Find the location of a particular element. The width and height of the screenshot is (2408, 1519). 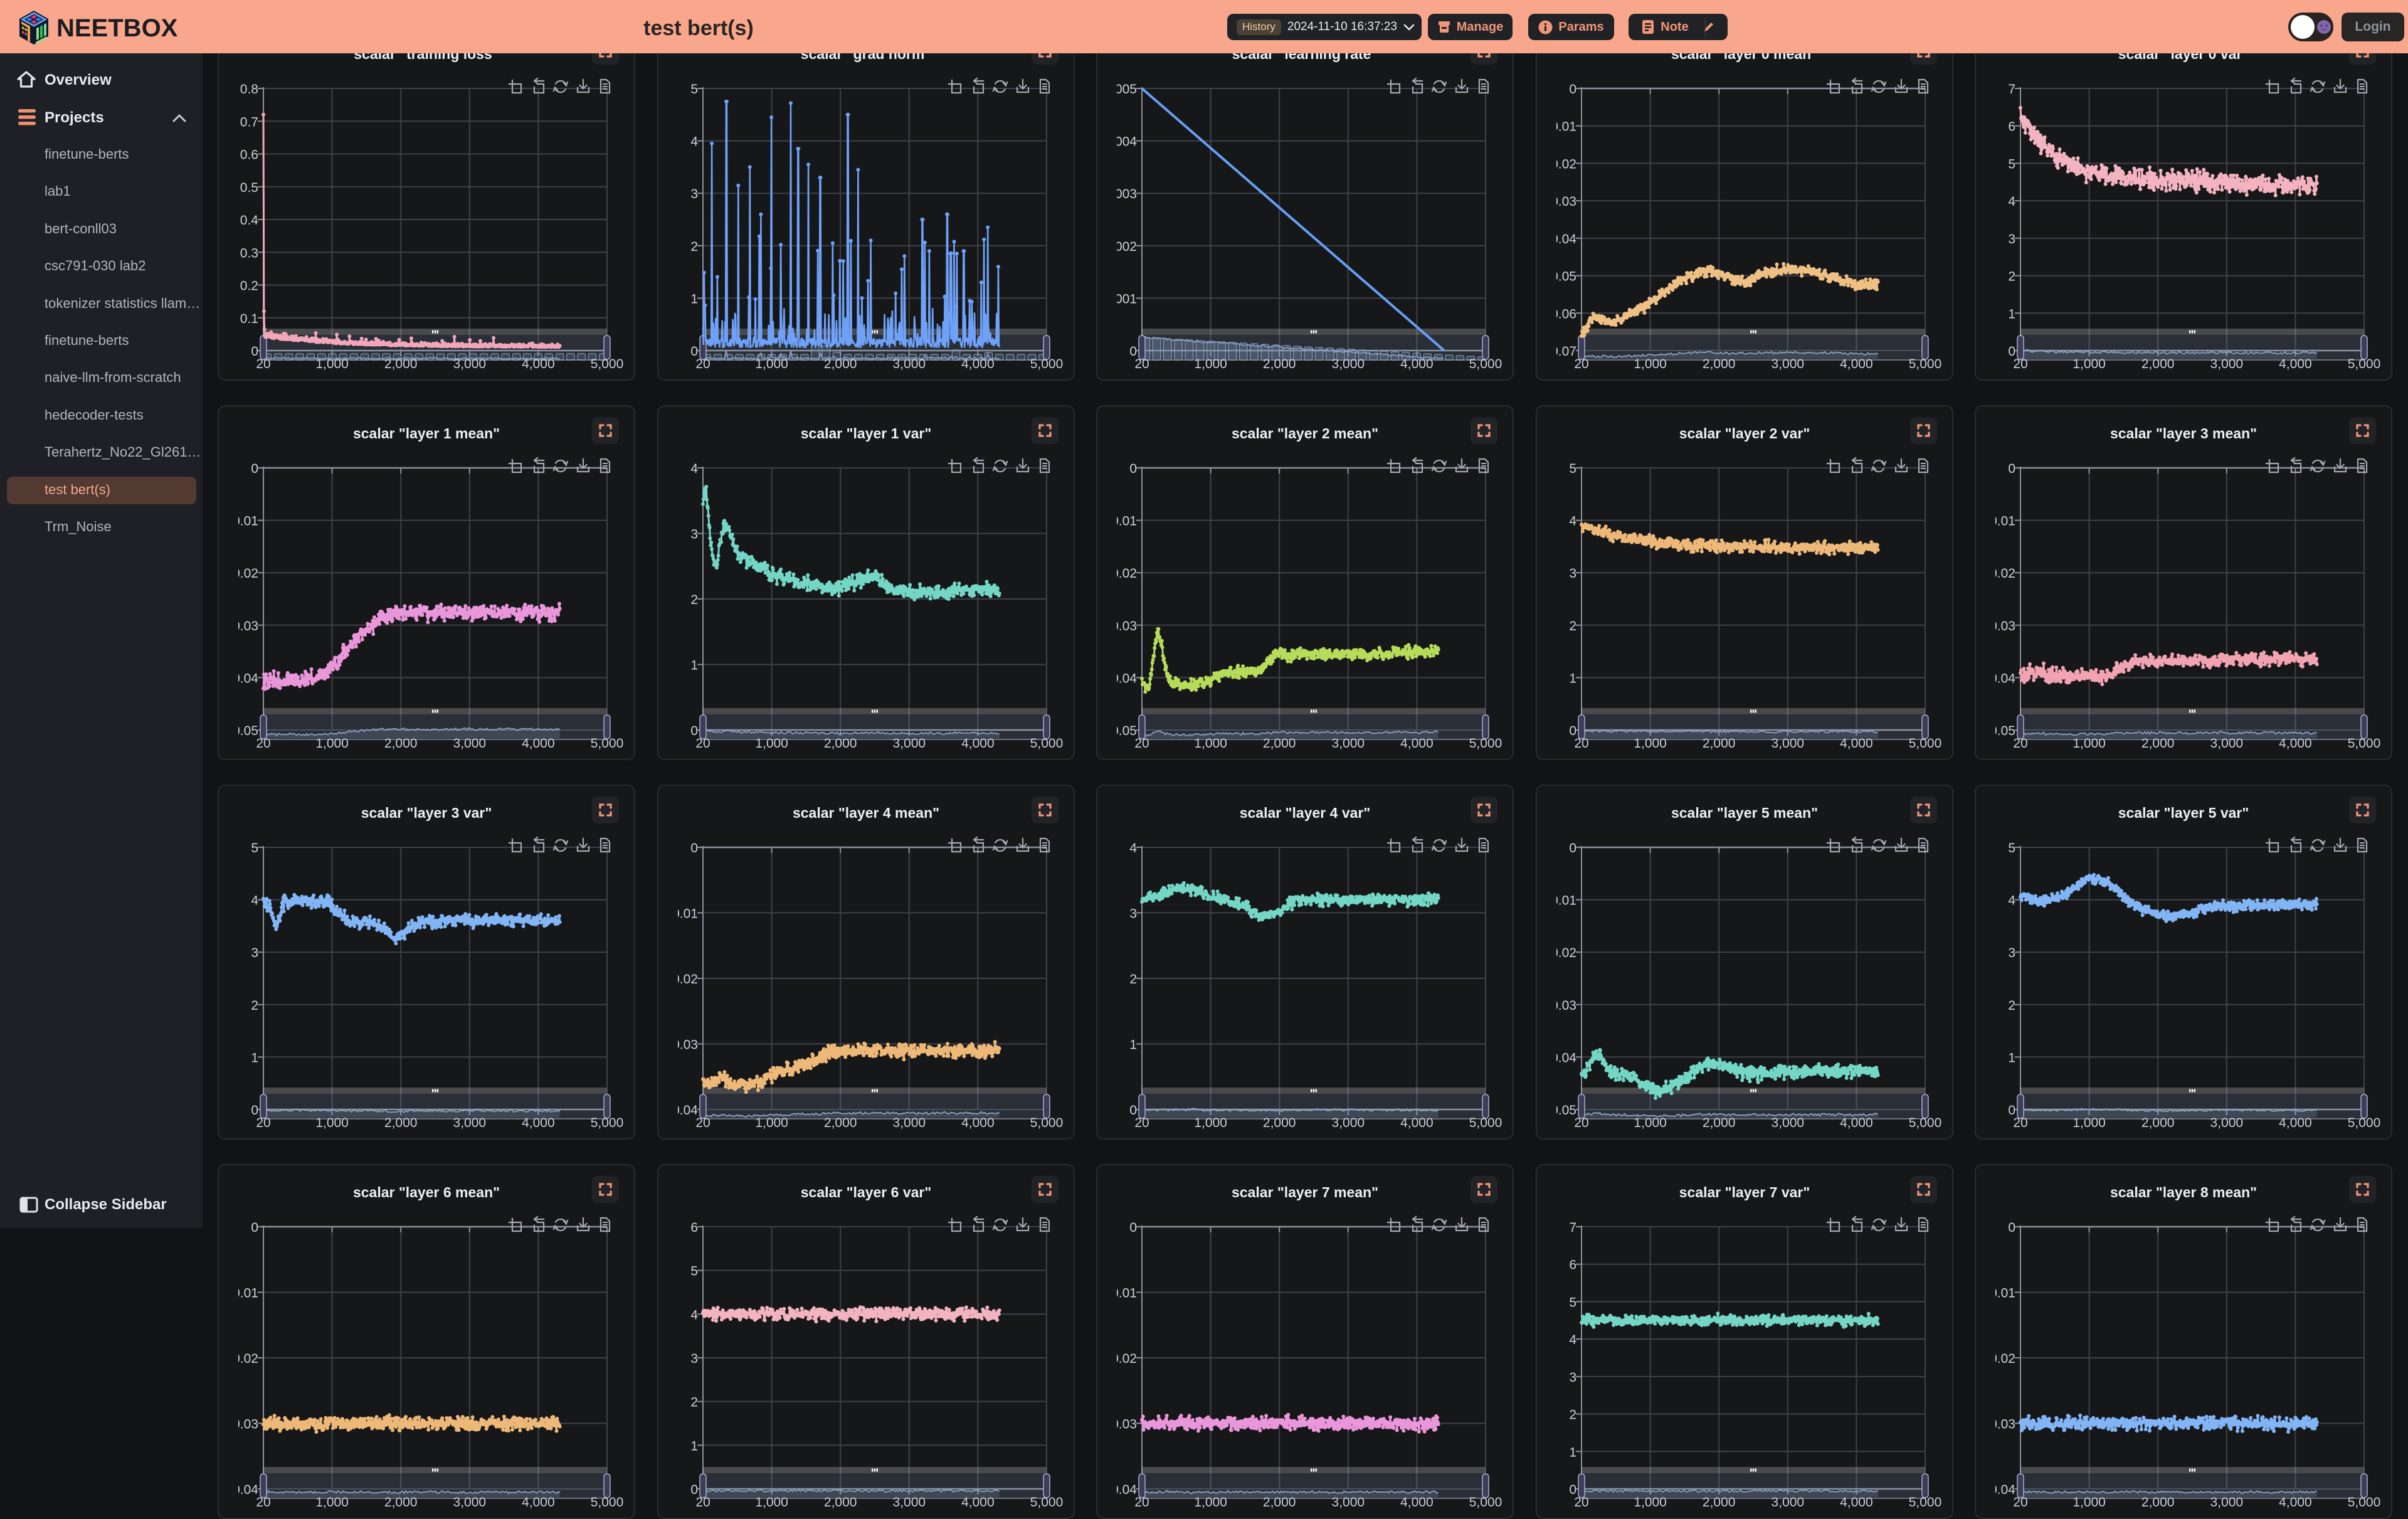

svg-text: 0.6 is located at coordinates (249, 155).